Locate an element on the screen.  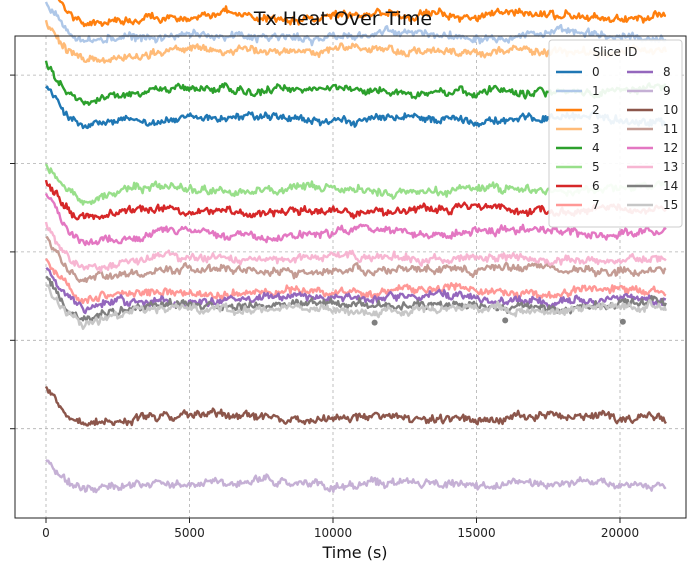
legend-label-3: 3 is located at coordinates (596, 129).